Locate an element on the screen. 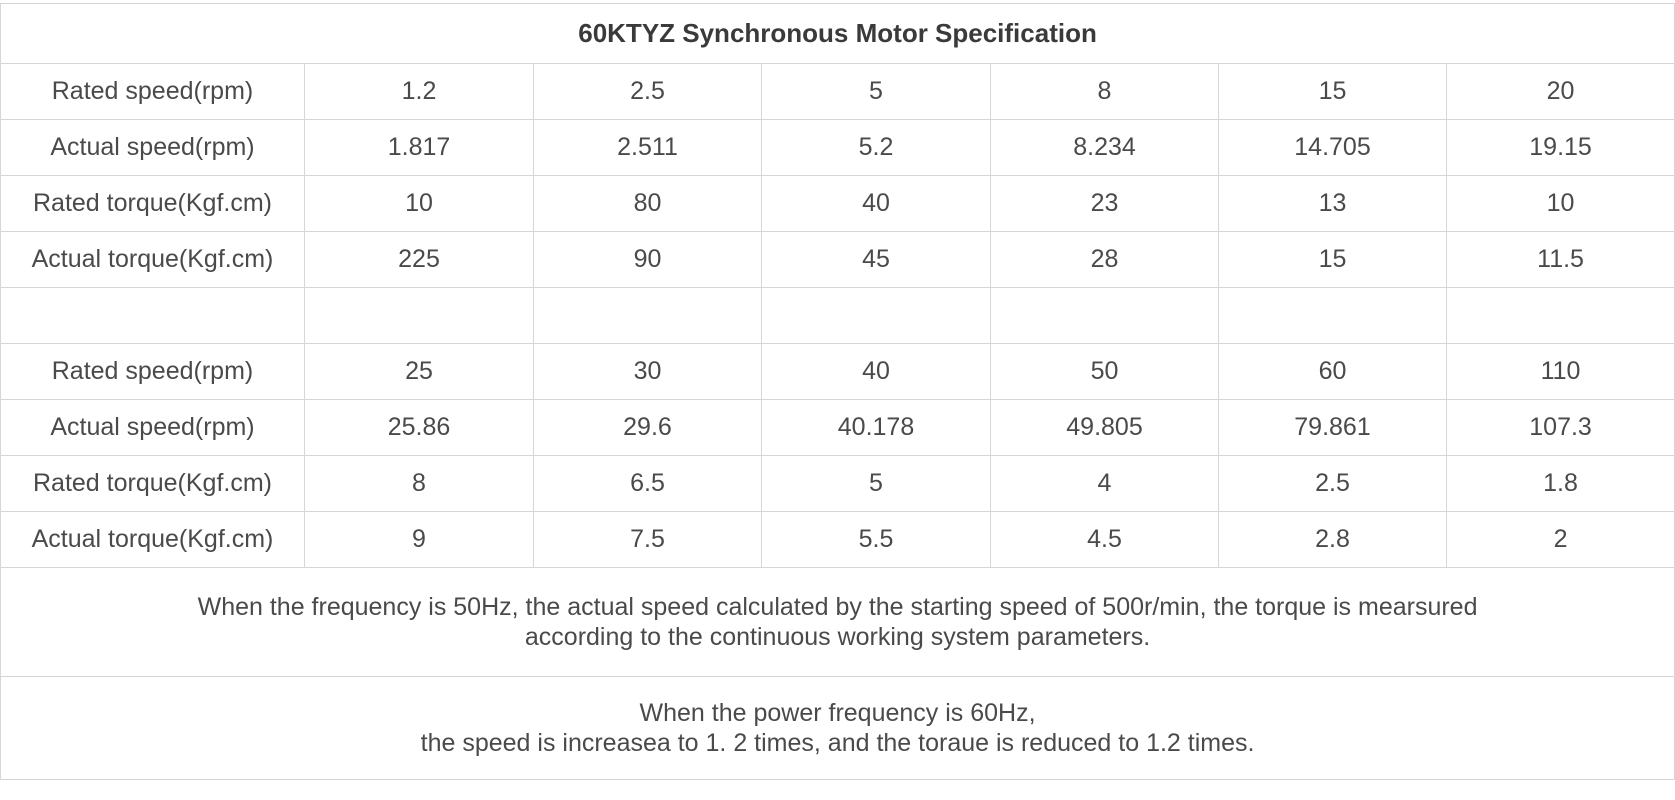 This screenshot has height=800, width=1675. value-cell: 6.5 is located at coordinates (647, 483).